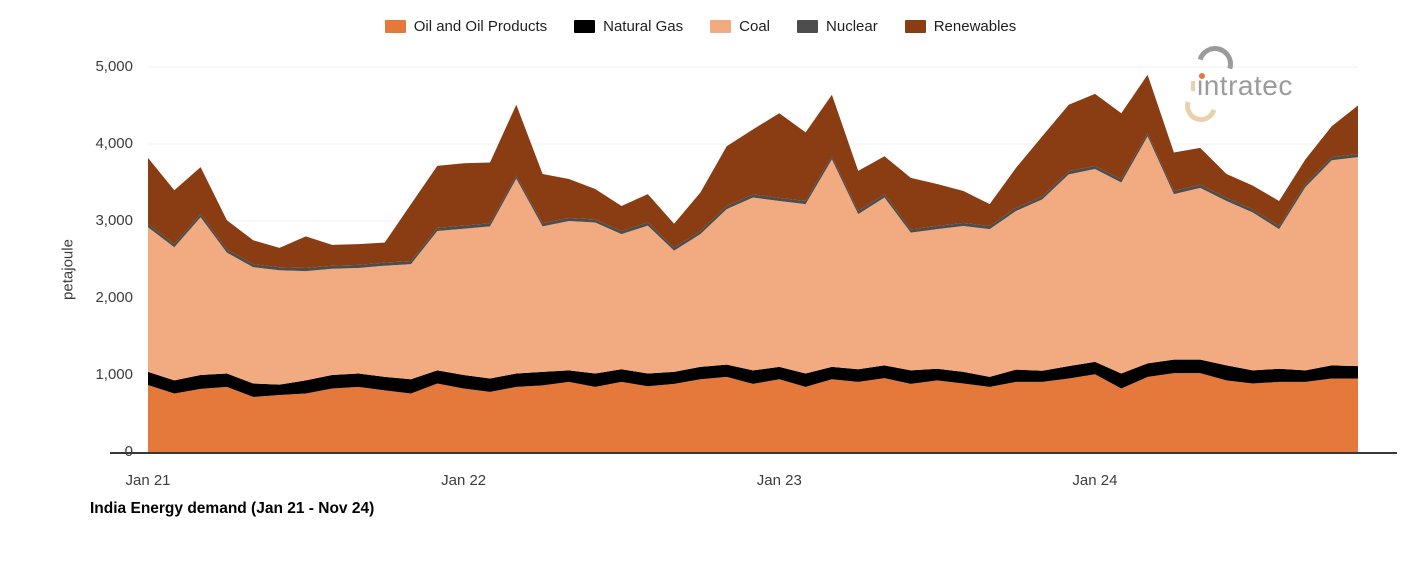 The image size is (1401, 561). I want to click on y-tick-label: 2,000, so click(114, 297).